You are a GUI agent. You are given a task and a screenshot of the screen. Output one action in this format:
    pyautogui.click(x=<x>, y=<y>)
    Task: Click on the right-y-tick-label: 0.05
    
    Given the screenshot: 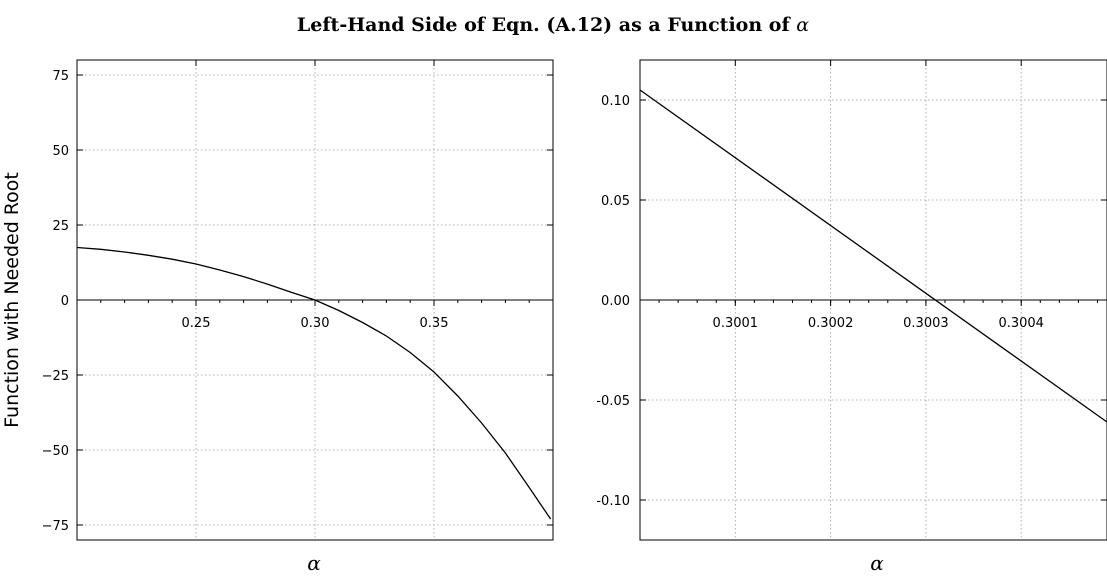 What is the action you would take?
    pyautogui.click(x=615, y=201)
    